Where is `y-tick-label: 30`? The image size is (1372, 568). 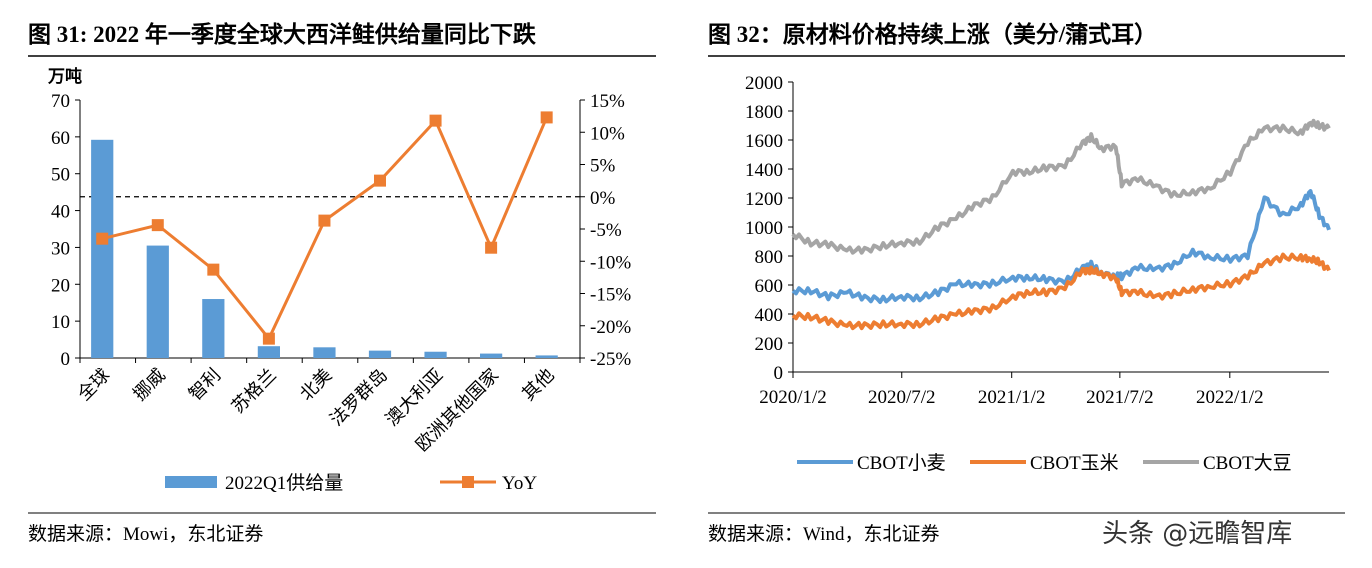
y-tick-label: 30 is located at coordinates (60, 248).